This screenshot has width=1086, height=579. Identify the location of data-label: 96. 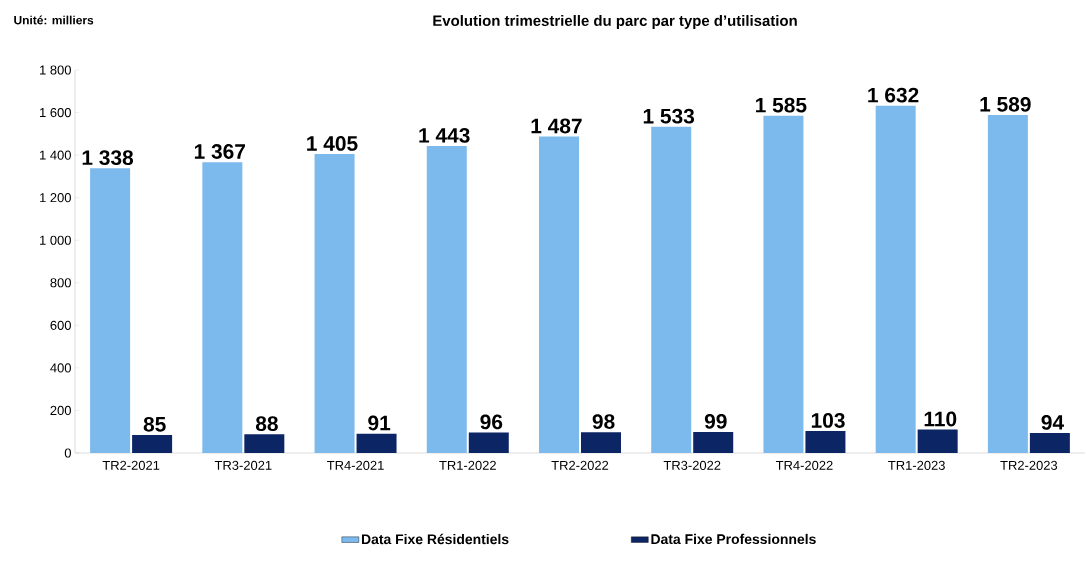
(491, 422).